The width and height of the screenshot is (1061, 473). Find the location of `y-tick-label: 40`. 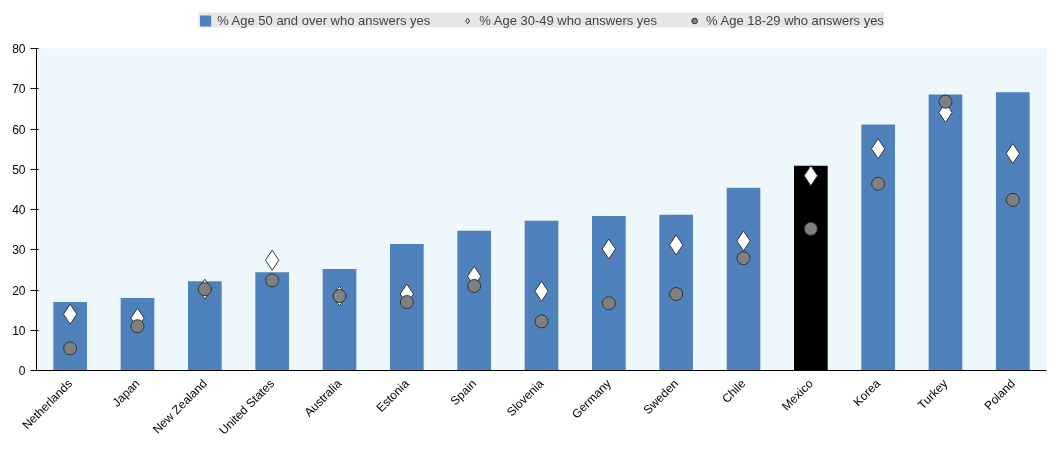

y-tick-label: 40 is located at coordinates (19, 210).